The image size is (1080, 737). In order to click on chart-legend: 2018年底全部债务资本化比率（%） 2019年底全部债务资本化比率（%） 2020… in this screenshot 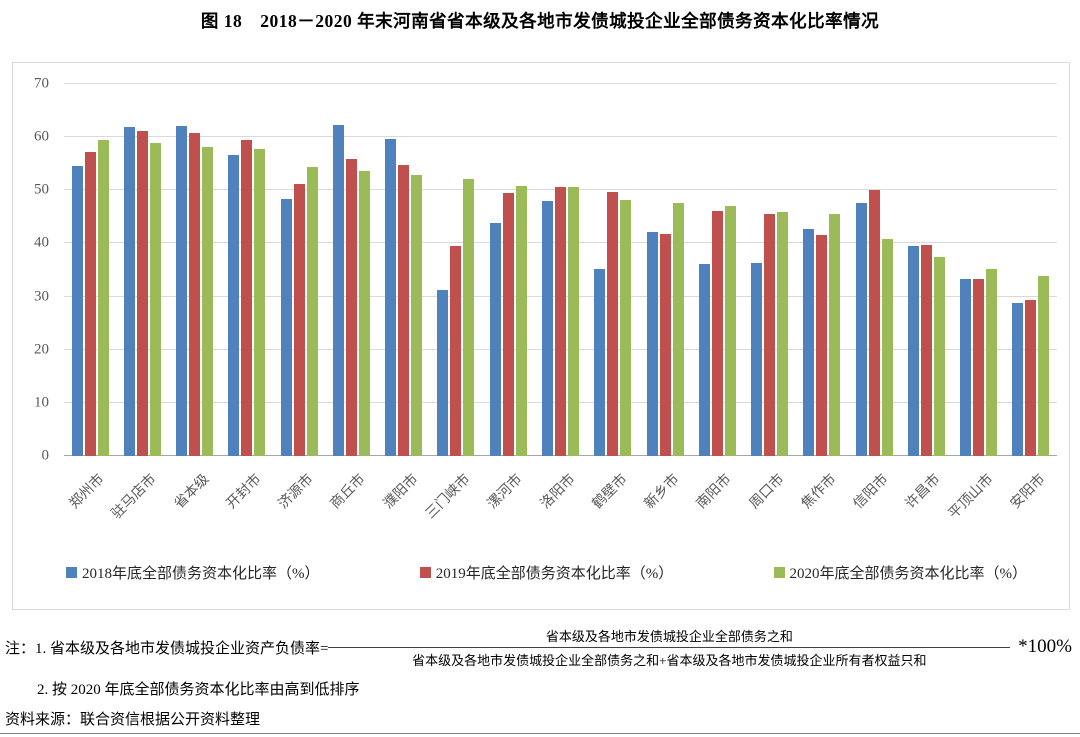, I will do `click(546, 572)`.